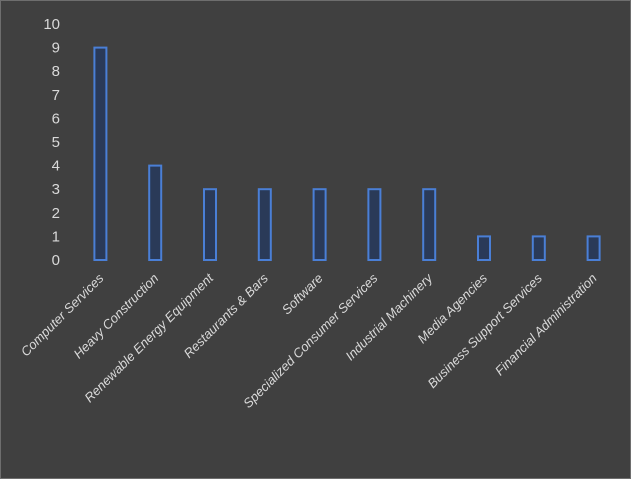  Describe the element at coordinates (56, 166) in the screenshot. I see `y-tick-label: 4` at that location.